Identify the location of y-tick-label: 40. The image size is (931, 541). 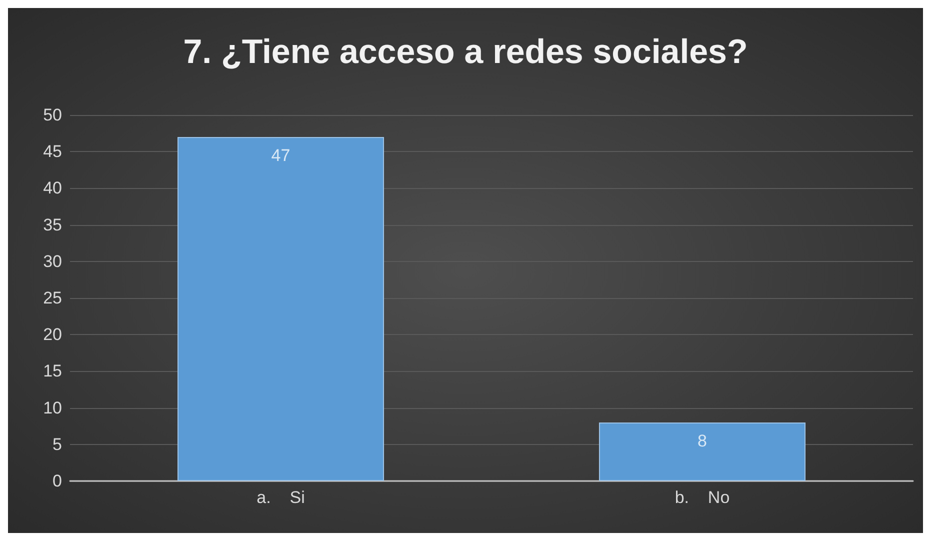
(52, 188).